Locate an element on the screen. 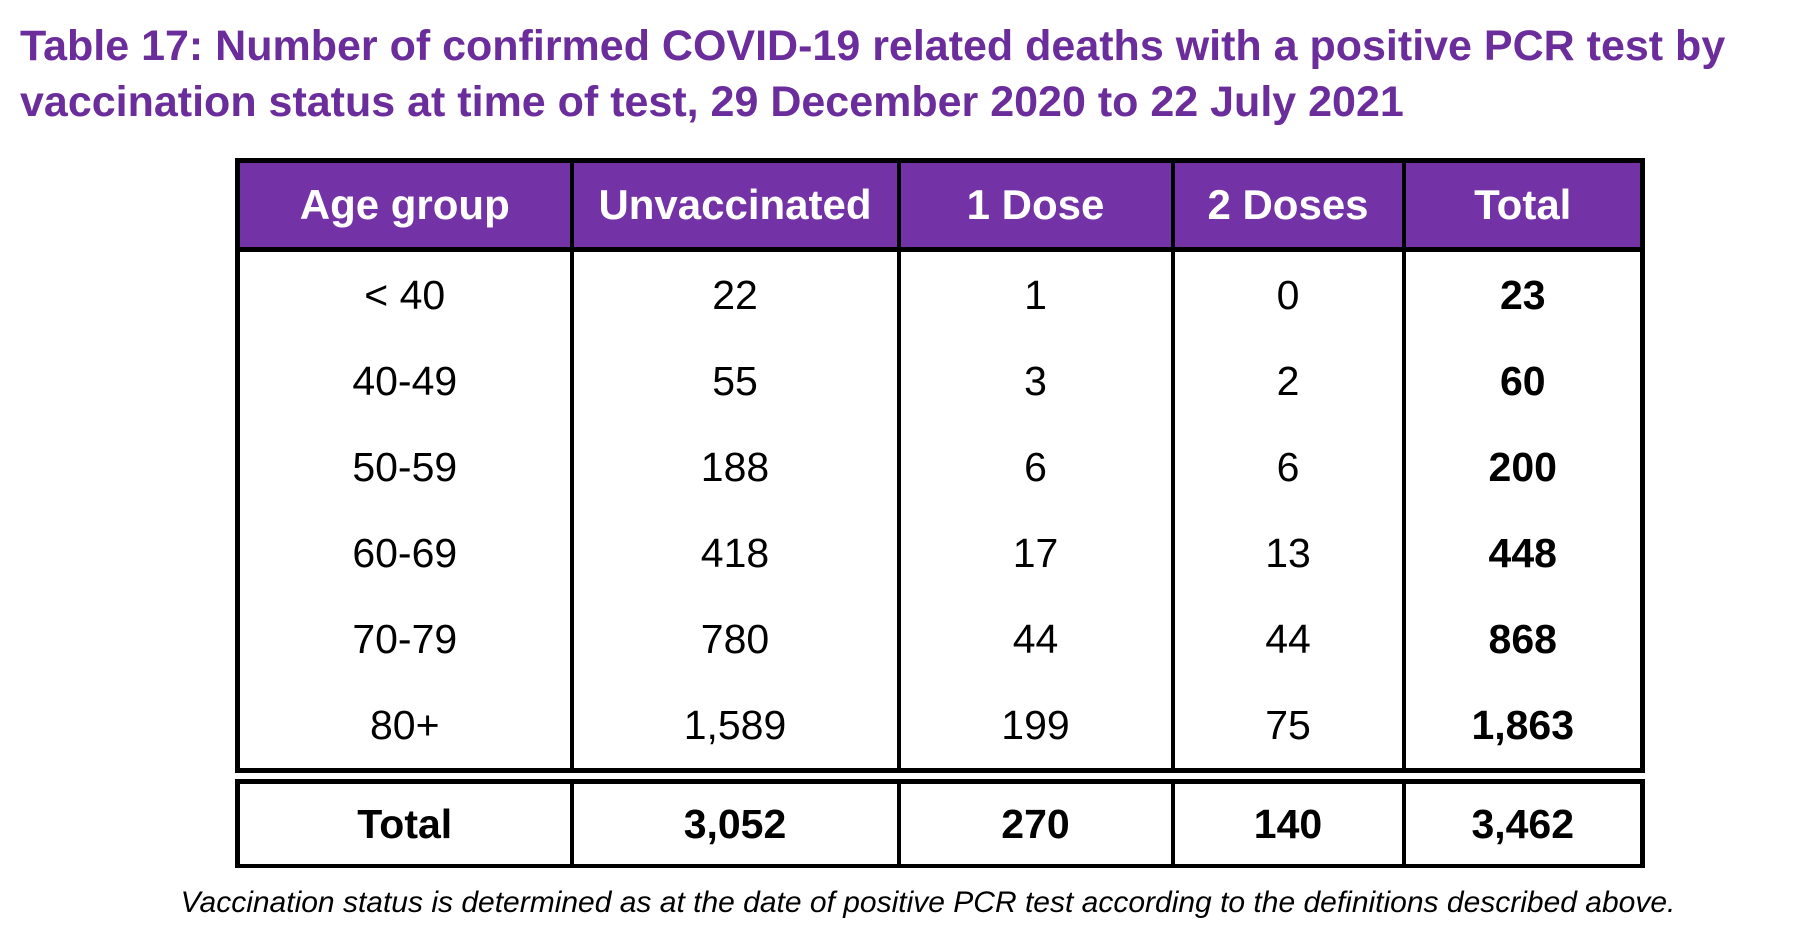 The height and width of the screenshot is (942, 1816). dose1-cell: 44 is located at coordinates (1034, 639).